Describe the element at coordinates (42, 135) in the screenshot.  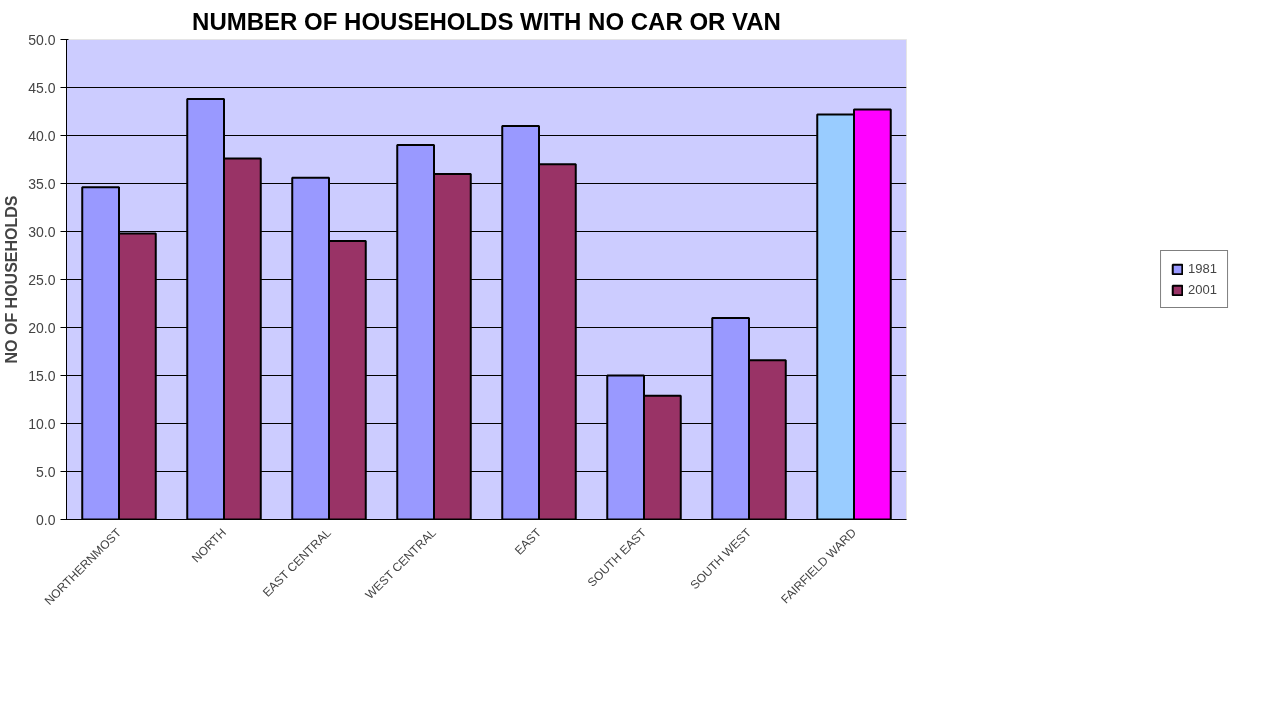
I see `y-tick-label: 40.0` at that location.